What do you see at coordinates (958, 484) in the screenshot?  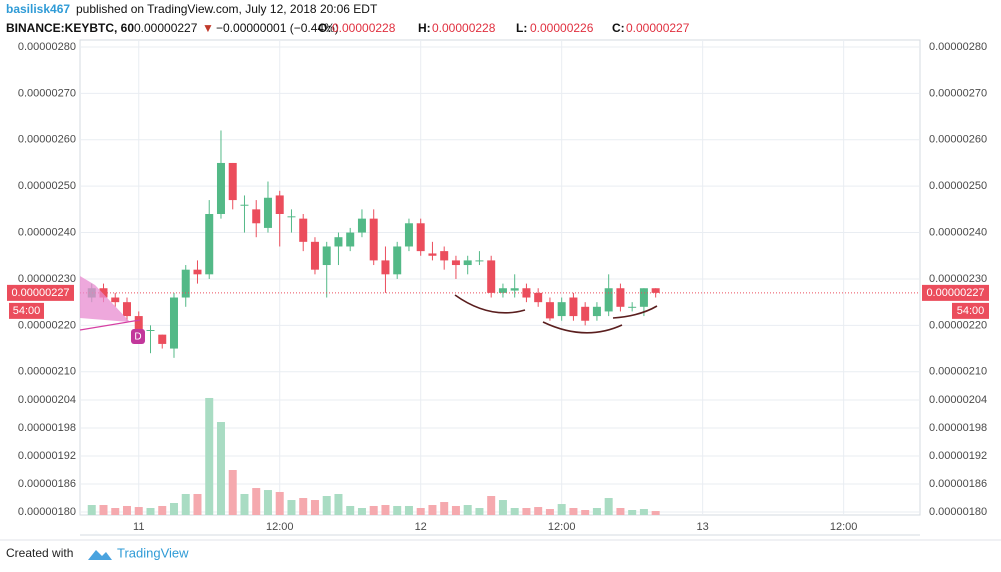 I see `y-tick-label: 0.00000186` at bounding box center [958, 484].